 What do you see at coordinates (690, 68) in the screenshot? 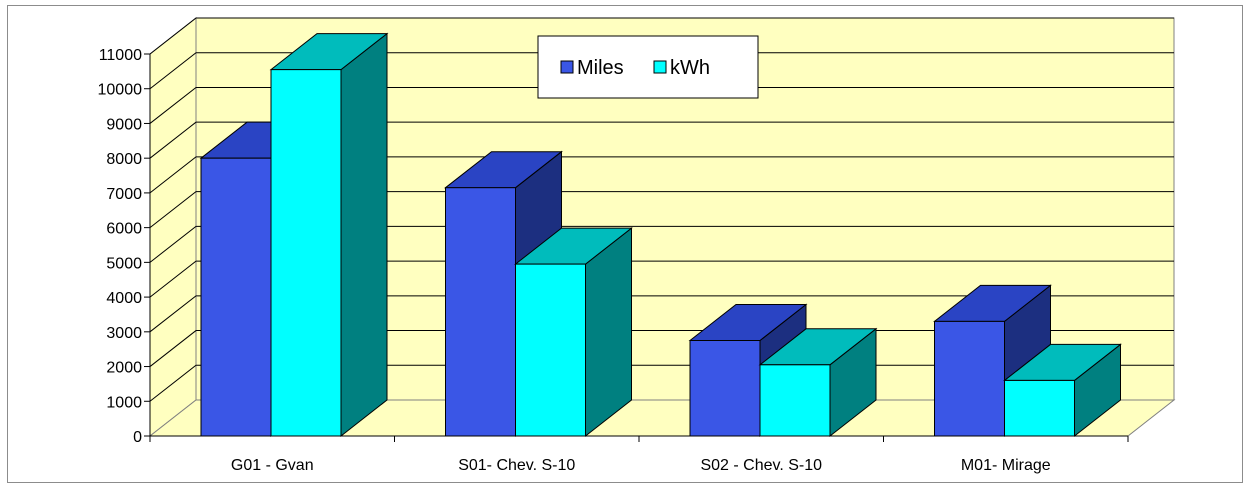
I see `legend-label-kwh: kWh` at bounding box center [690, 68].